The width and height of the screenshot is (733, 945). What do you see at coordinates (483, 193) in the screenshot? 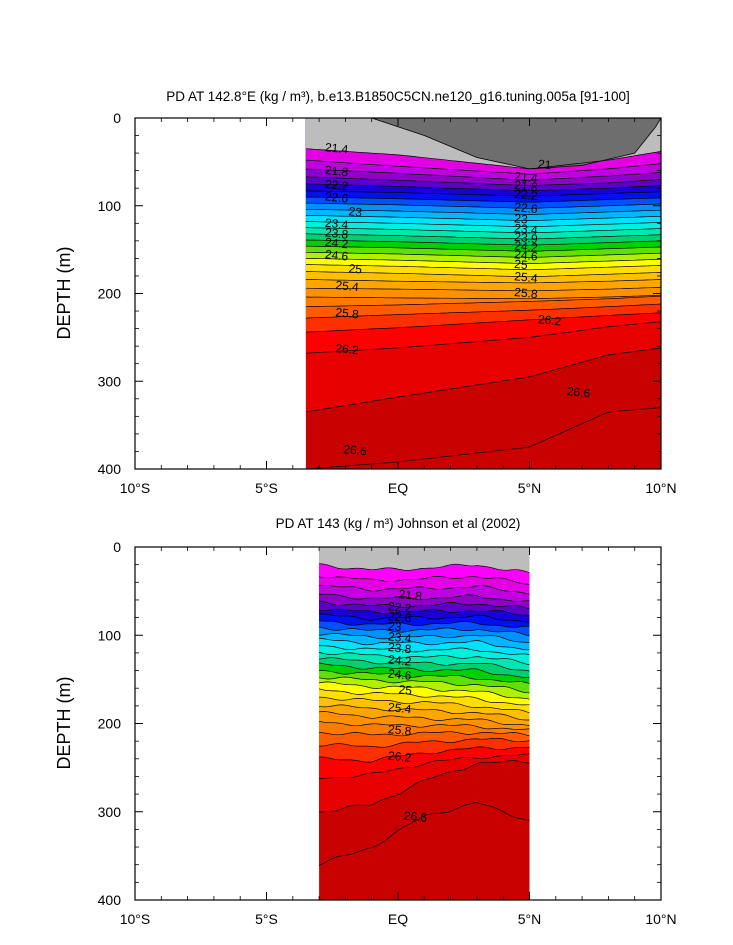
I see `contour-line-22.4` at bounding box center [483, 193].